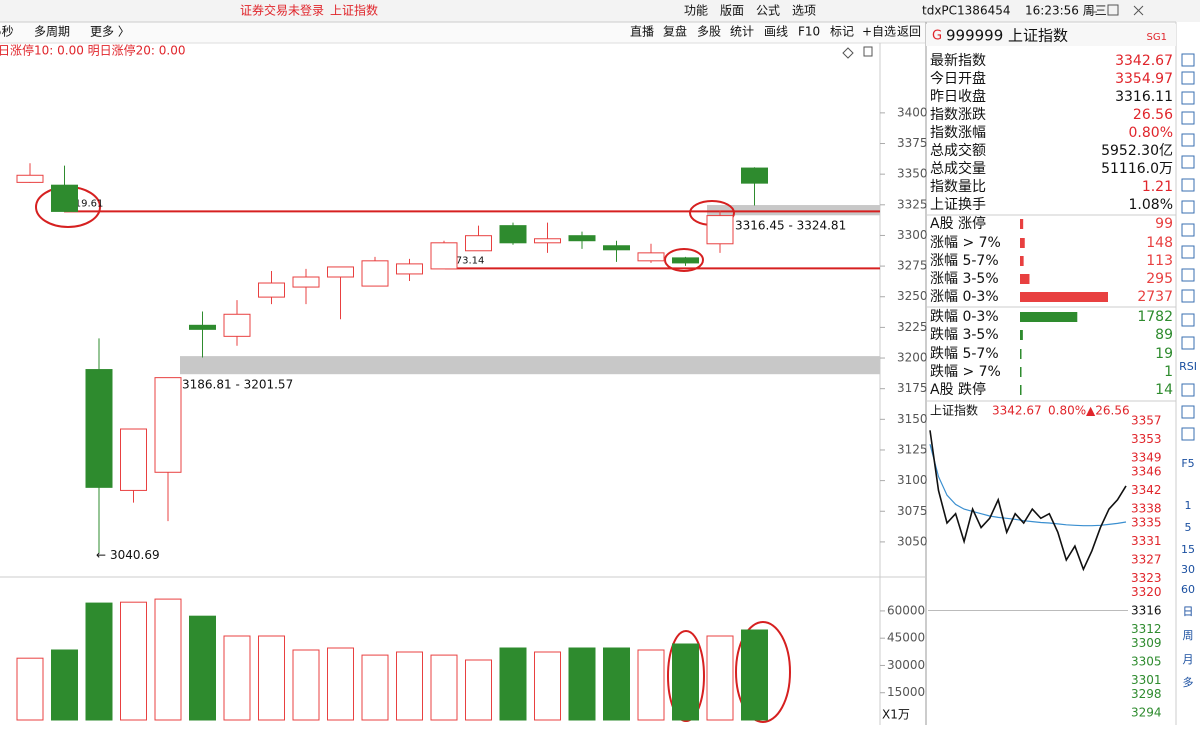 Image resolution: width=1200 pixels, height=729 pixels. I want to click on breadth-value: 2737, so click(1155, 297).